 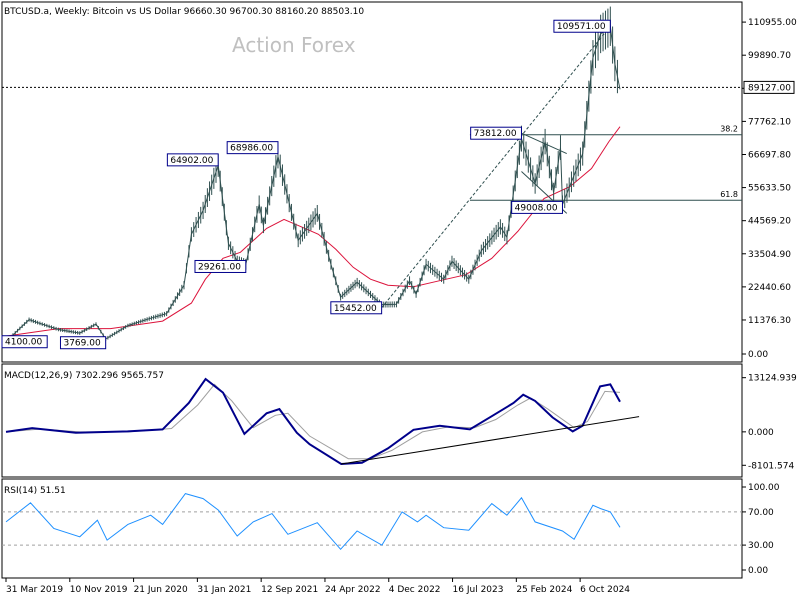 I want to click on price-annotation-label: 29261.00, so click(x=219, y=267).